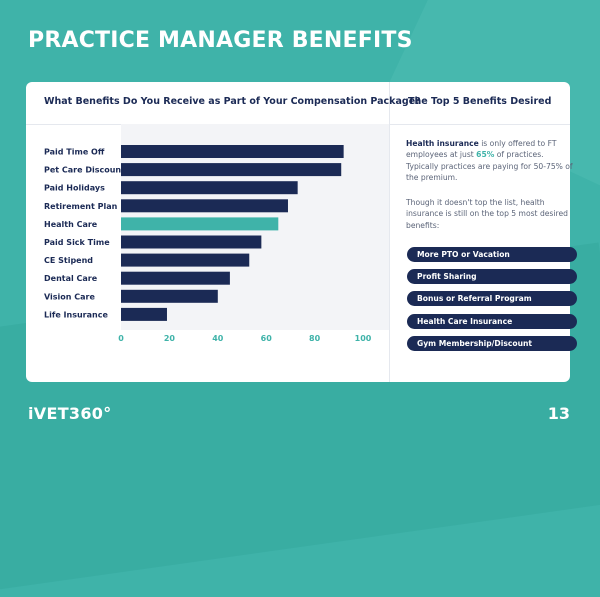 The height and width of the screenshot is (597, 600). Describe the element at coordinates (121, 338) in the screenshot. I see `x-tick-label: 0` at that location.